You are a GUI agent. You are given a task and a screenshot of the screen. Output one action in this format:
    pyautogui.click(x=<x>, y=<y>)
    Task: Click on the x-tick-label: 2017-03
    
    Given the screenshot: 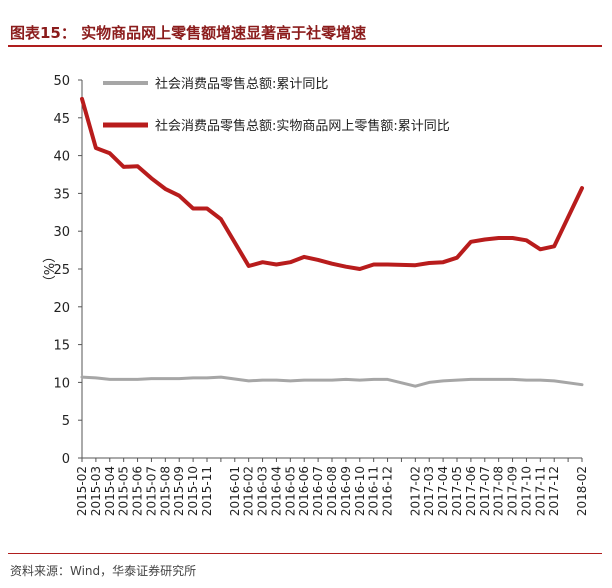 What is the action you would take?
    pyautogui.click(x=429, y=491)
    